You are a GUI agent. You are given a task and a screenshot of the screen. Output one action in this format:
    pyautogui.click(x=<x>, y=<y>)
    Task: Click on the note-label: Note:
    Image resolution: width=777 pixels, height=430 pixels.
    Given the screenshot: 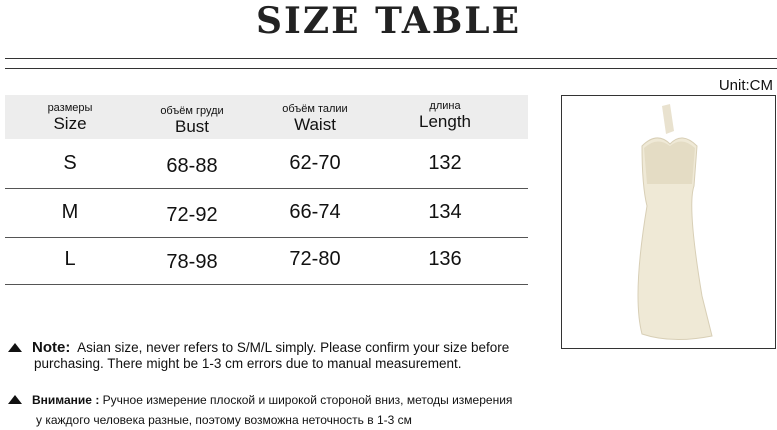 What is the action you would take?
    pyautogui.click(x=51, y=347)
    